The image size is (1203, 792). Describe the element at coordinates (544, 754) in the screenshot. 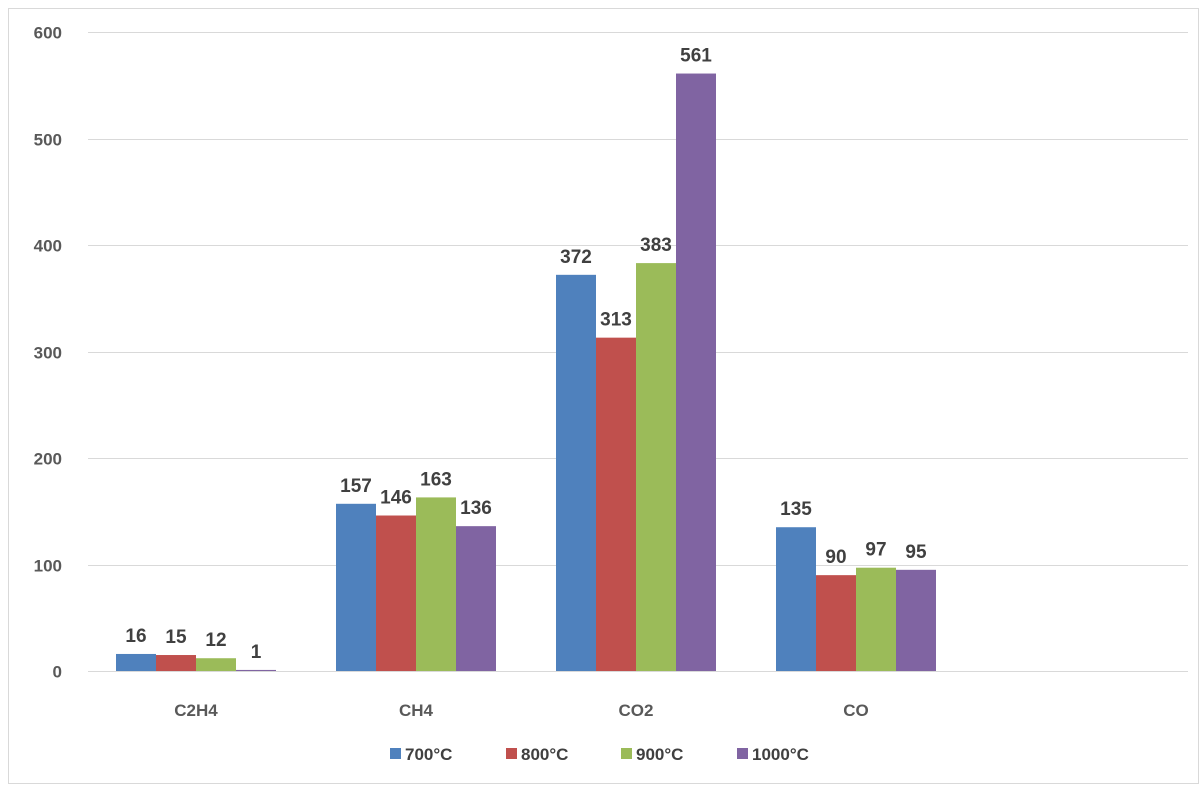

I see `legend-label: 800°C` at that location.